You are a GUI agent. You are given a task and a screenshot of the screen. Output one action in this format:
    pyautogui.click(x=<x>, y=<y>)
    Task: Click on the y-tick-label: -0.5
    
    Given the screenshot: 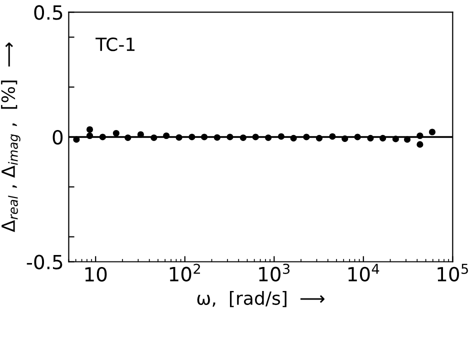 What is the action you would take?
    pyautogui.click(x=44, y=262)
    